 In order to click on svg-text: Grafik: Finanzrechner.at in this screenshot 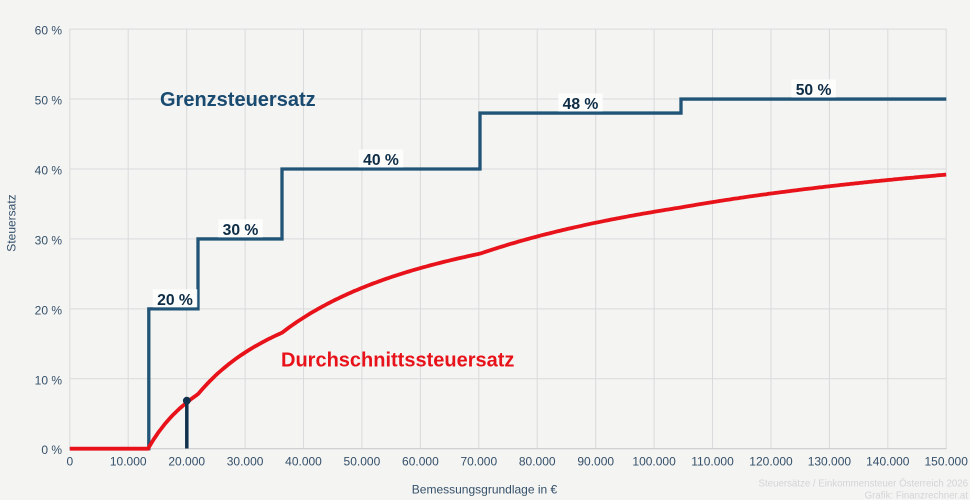, I will do `click(917, 495)`.